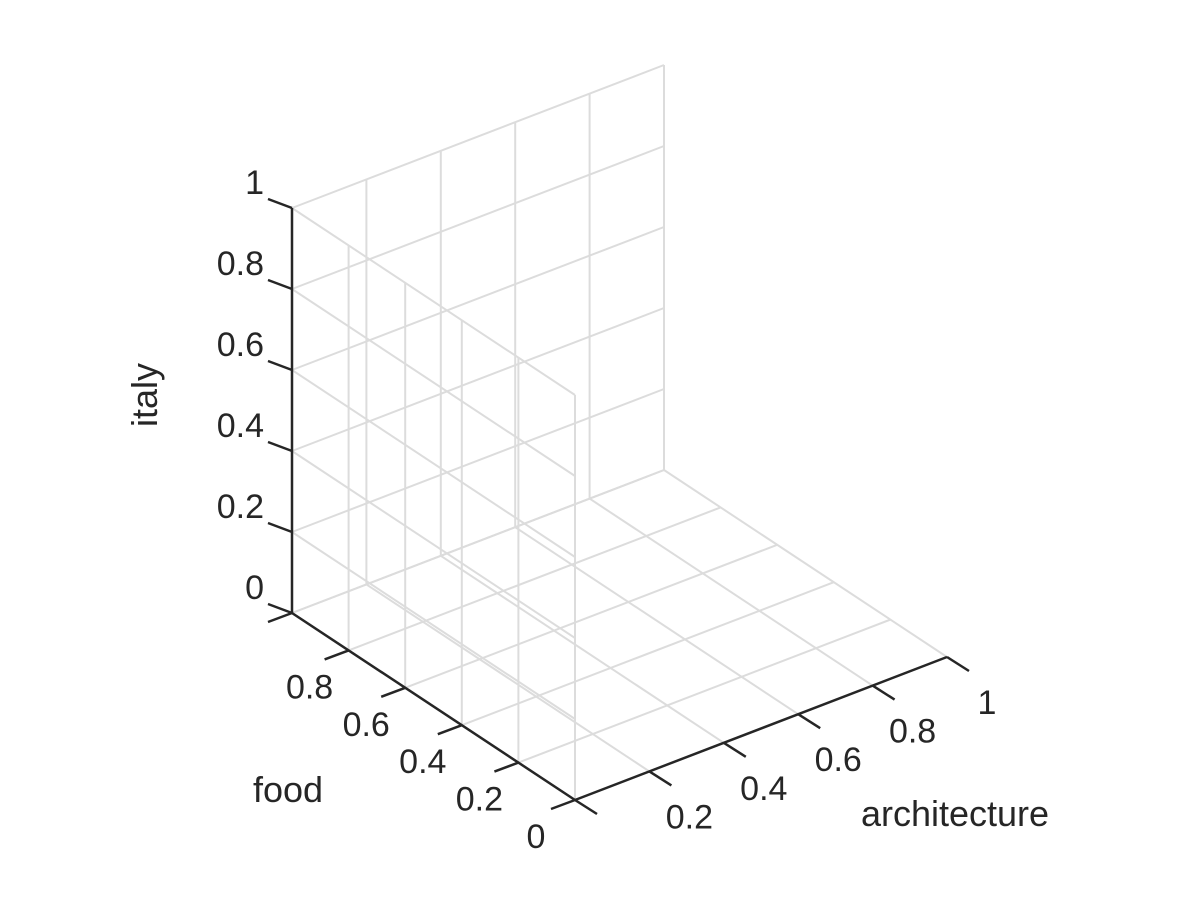  What do you see at coordinates (240, 345) in the screenshot?
I see `z-tick-label: 0.6` at bounding box center [240, 345].